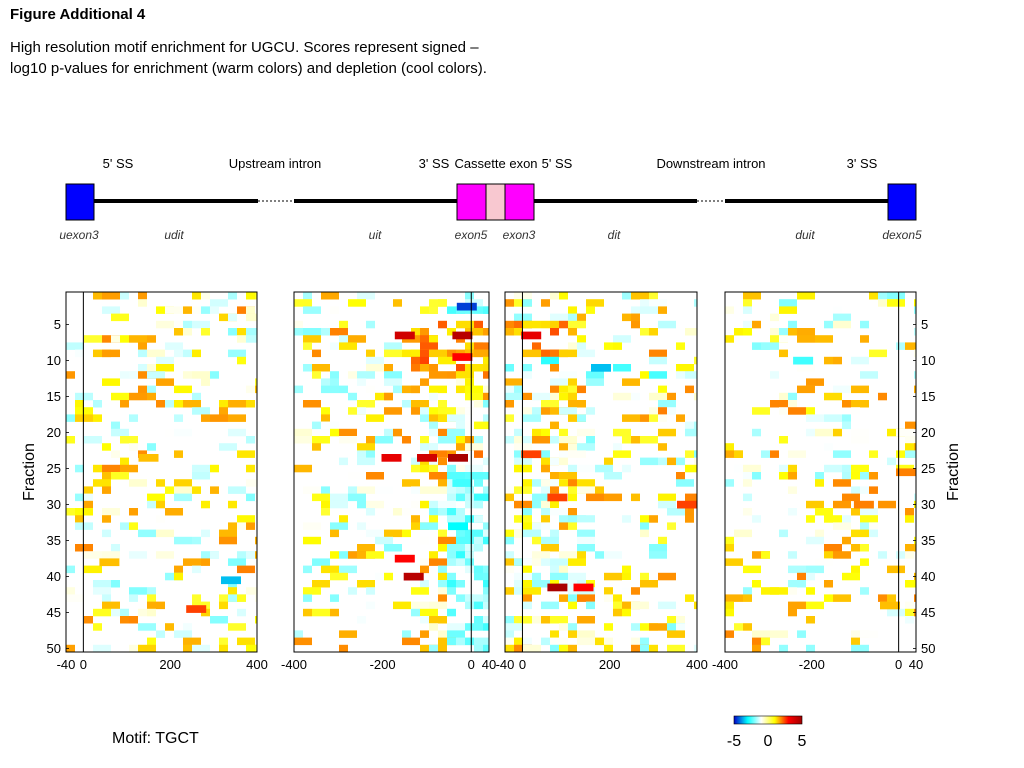 The width and height of the screenshot is (1024, 768). Describe the element at coordinates (928, 468) in the screenshot. I see `y-tick-label: 25` at that location.